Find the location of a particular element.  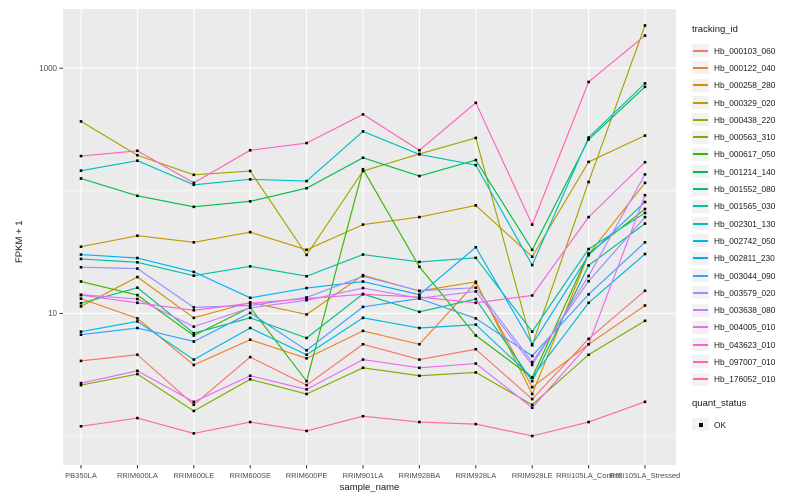

legend-item: Hb_003579_020 is located at coordinates (745, 292).